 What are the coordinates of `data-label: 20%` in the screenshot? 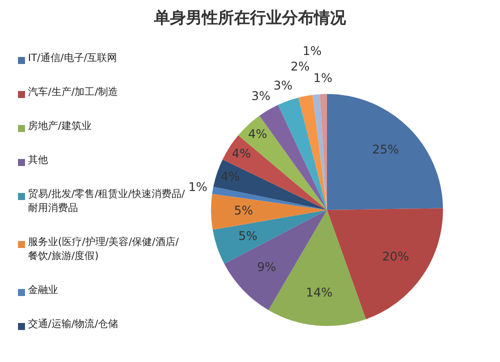 It's located at (395, 257).